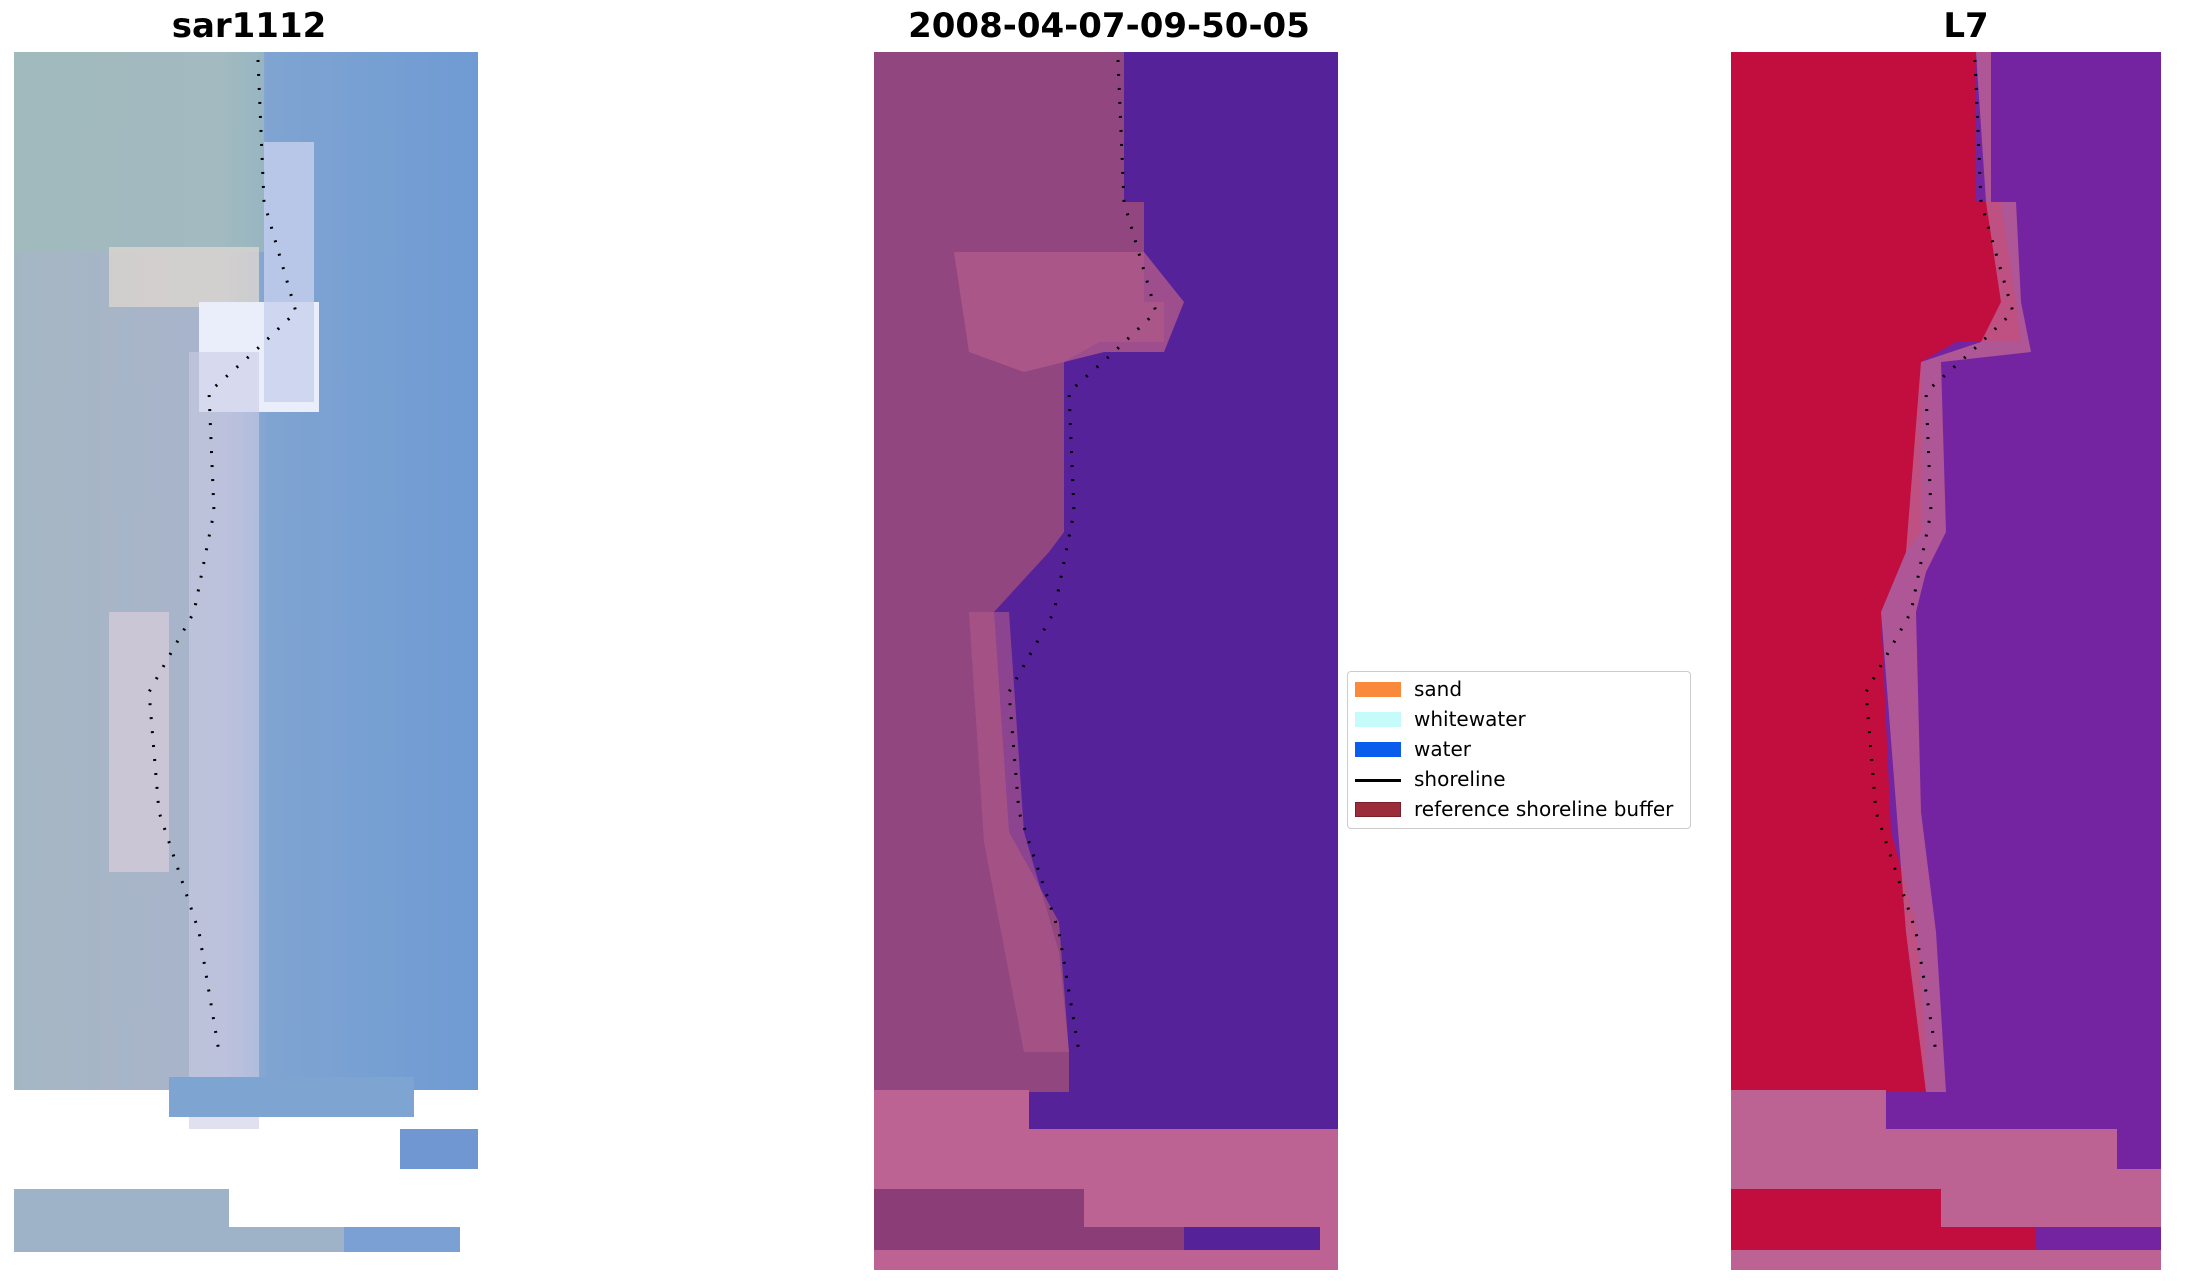 The width and height of the screenshot is (2208, 1283). I want to click on legend-item-water: water, so click(1519, 747).